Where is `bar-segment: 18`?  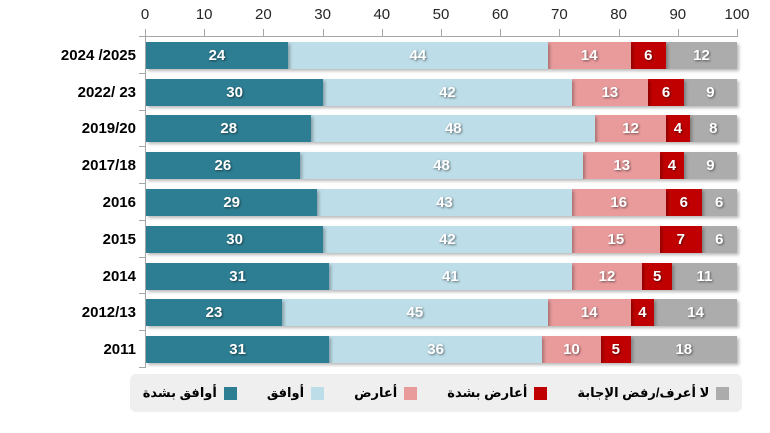
bar-segment: 18 is located at coordinates (683, 350).